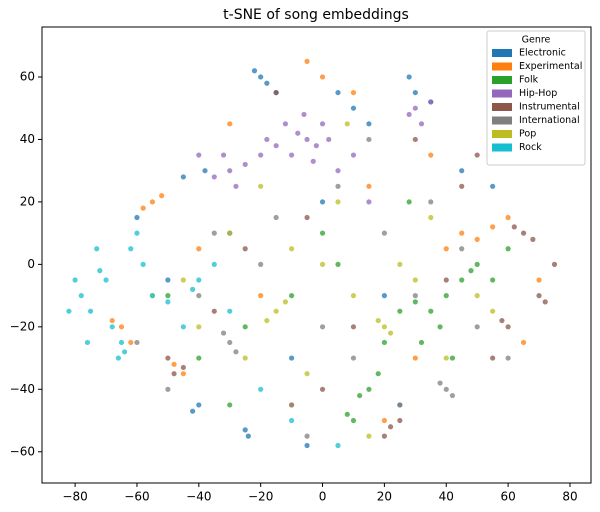 This screenshot has width=600, height=512. What do you see at coordinates (22, 326) in the screenshot?
I see `y-tick-label: −20` at bounding box center [22, 326].